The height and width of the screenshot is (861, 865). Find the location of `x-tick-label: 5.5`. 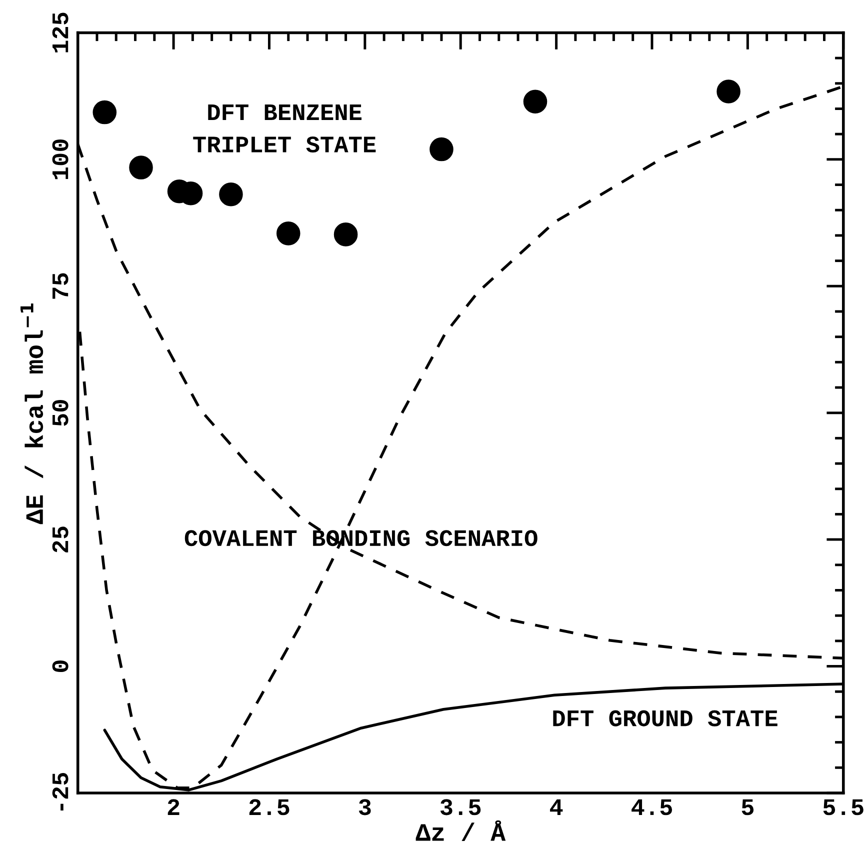

x-tick-label: 5.5 is located at coordinates (843, 807).